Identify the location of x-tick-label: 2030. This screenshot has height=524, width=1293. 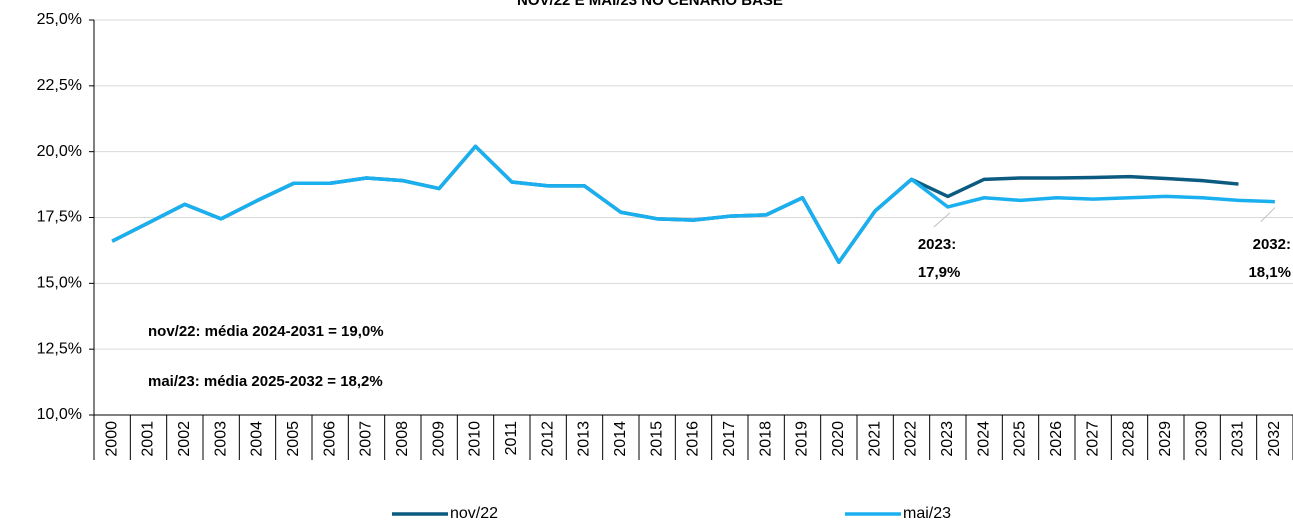
(1201, 439).